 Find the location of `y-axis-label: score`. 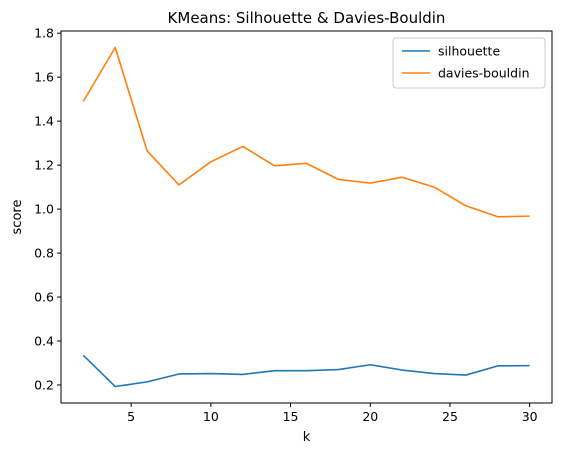

y-axis-label: score is located at coordinates (17, 217).